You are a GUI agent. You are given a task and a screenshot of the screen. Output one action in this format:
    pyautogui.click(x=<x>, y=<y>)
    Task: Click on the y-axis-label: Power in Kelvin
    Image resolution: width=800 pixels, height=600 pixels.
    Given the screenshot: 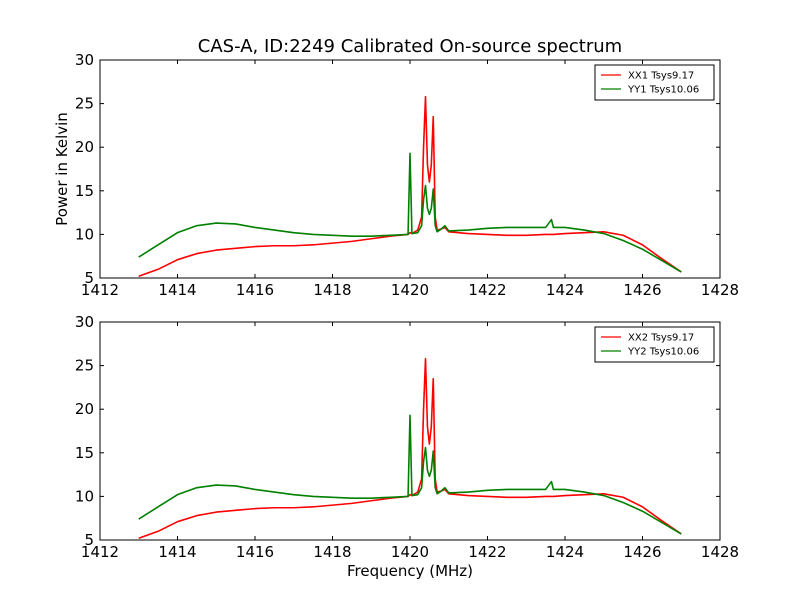 What is the action you would take?
    pyautogui.click(x=62, y=169)
    